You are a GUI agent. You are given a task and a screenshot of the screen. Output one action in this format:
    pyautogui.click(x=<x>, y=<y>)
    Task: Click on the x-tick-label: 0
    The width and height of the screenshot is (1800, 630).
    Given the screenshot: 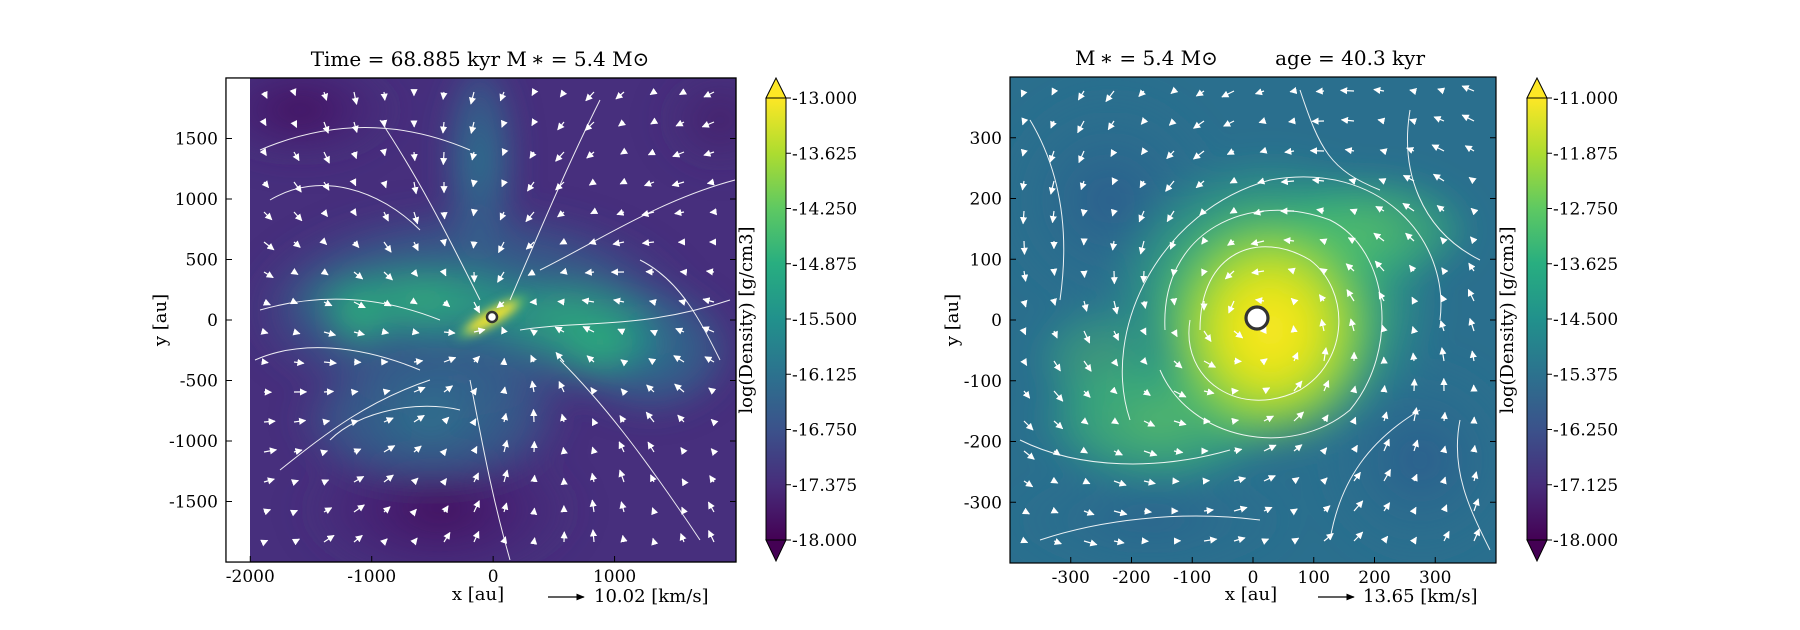 What is the action you would take?
    pyautogui.click(x=1253, y=578)
    